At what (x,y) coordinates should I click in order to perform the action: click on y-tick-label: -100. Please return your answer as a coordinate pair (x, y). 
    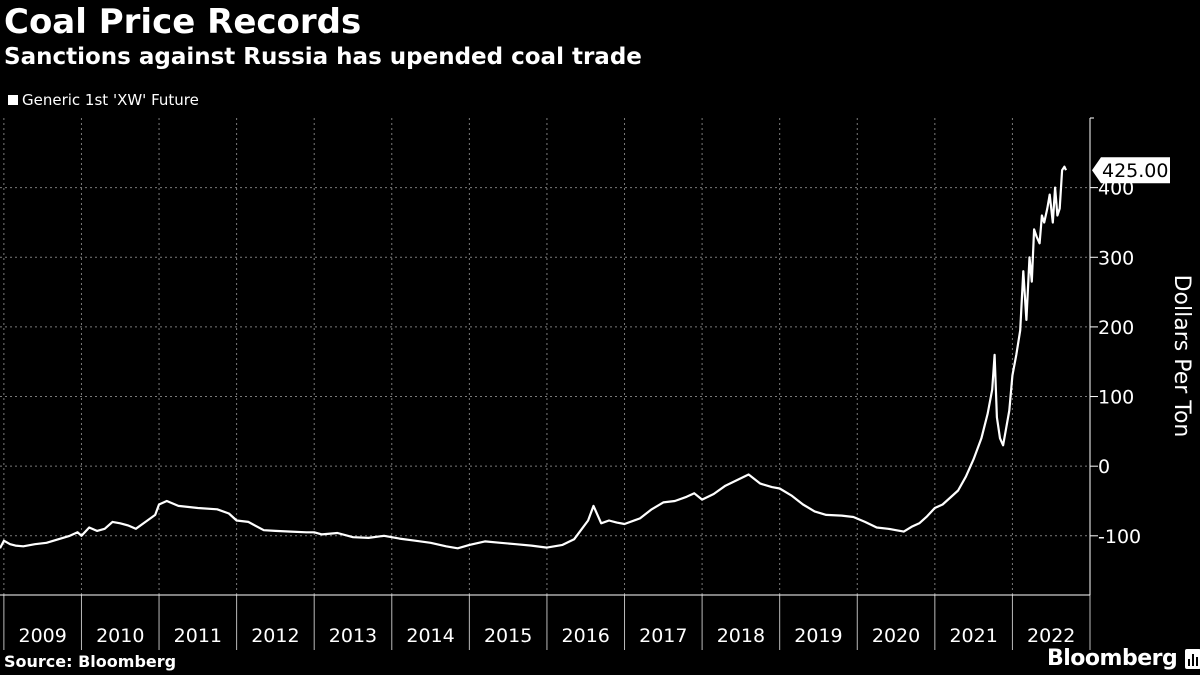
    Looking at the image, I should click on (1119, 537).